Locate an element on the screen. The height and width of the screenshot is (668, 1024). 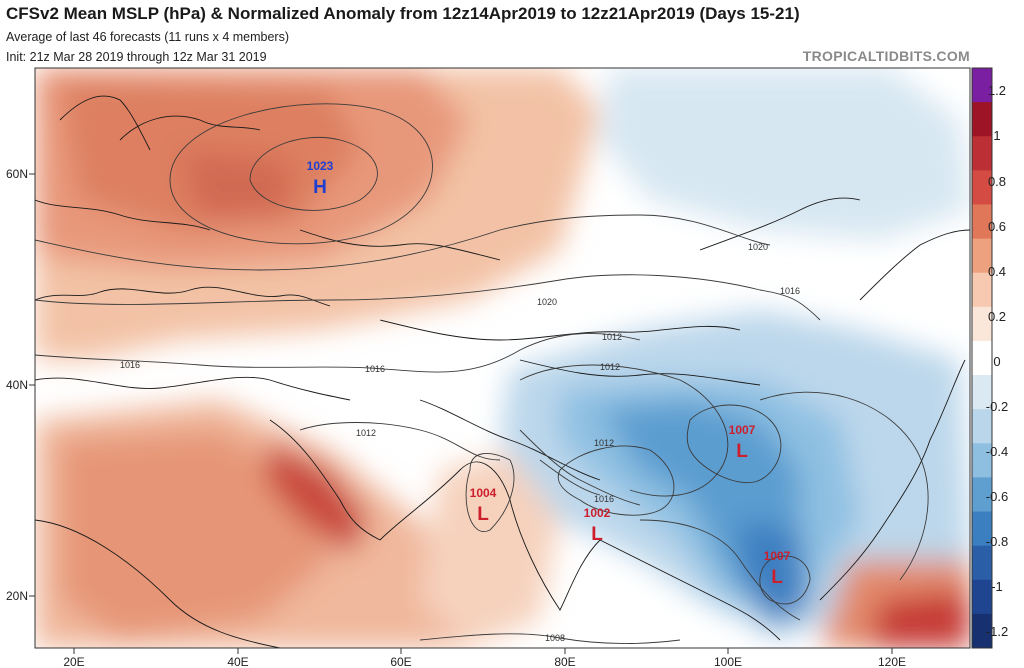
colorbar-label: -0.6 is located at coordinates (997, 496).